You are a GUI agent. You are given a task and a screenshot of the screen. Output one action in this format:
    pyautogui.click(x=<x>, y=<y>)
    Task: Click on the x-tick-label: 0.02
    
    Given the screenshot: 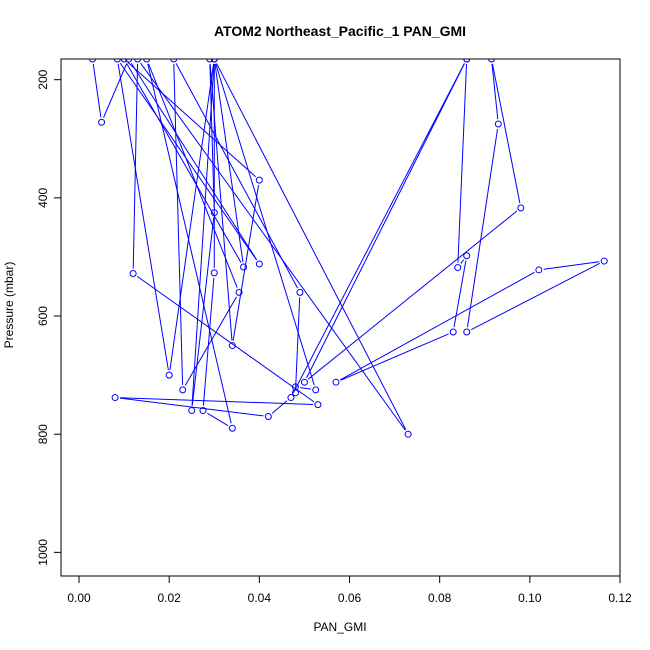 What is the action you would take?
    pyautogui.click(x=170, y=598)
    